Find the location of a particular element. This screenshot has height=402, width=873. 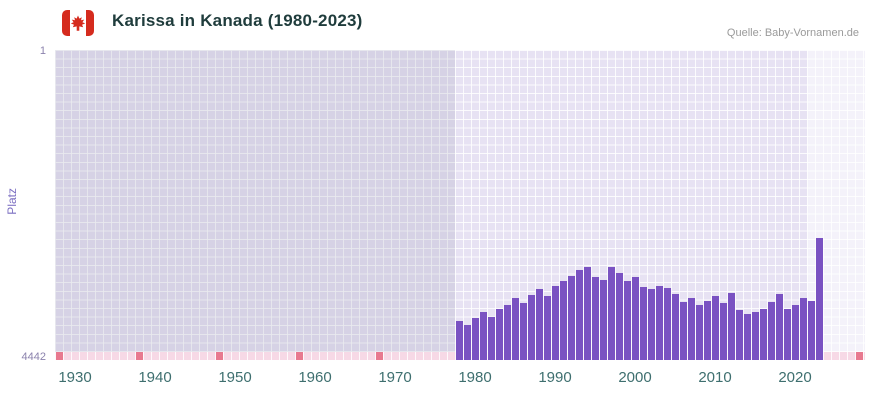

canada-flag-icon is located at coordinates (78, 23).